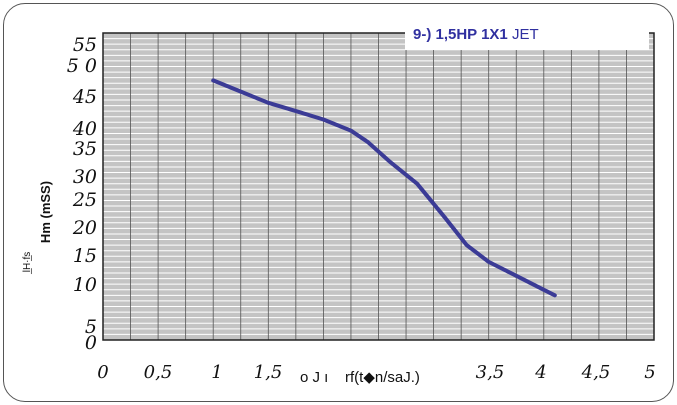 The width and height of the screenshot is (677, 405). Describe the element at coordinates (460, 34) in the screenshot. I see `chart-title-bold: 9-) 1,5HP 1X1` at that location.